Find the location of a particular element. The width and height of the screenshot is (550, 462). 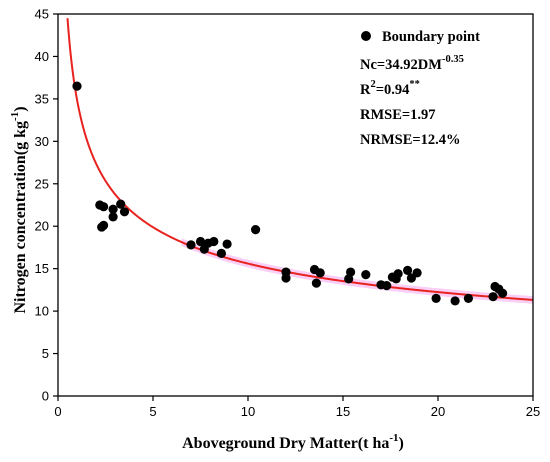

r2-sup: 2 is located at coordinates (372, 84).